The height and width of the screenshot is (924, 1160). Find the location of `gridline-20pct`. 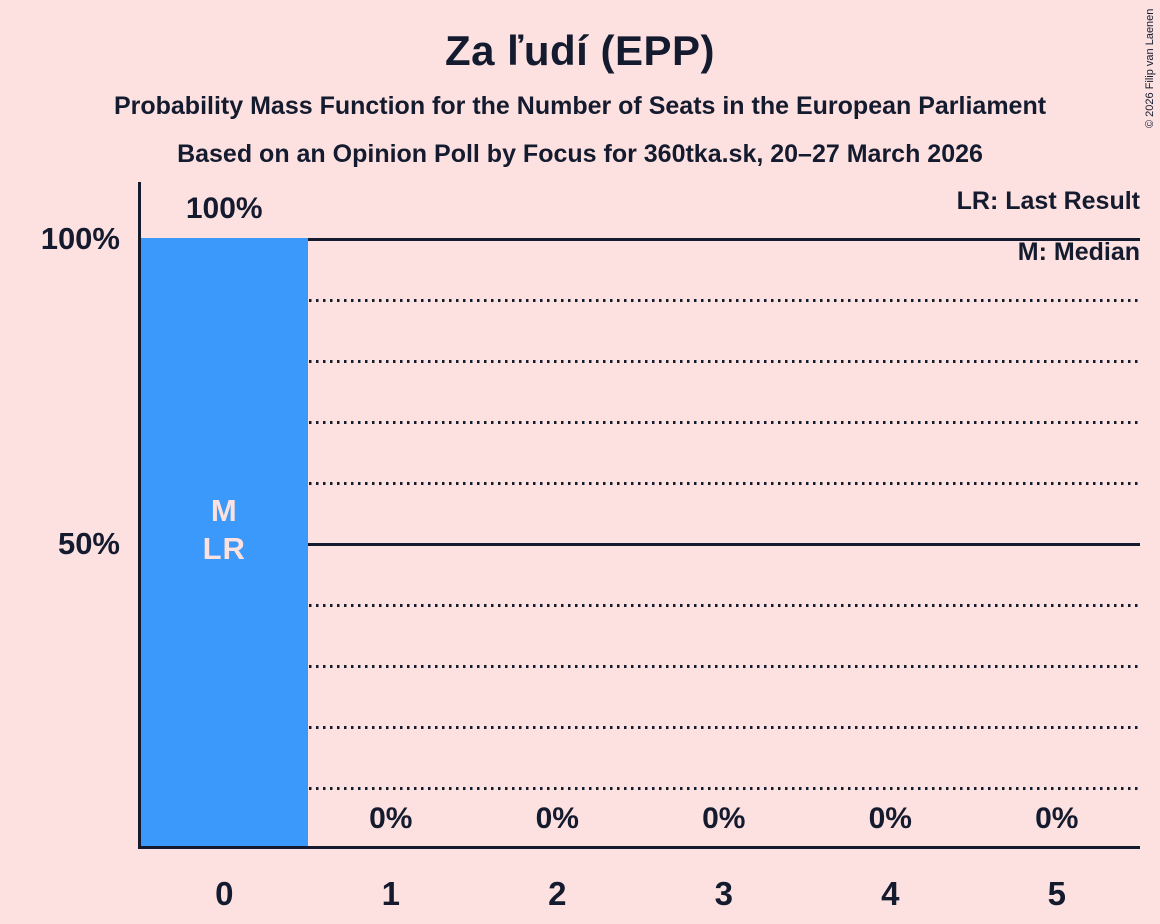

gridline-20pct is located at coordinates (640, 727).